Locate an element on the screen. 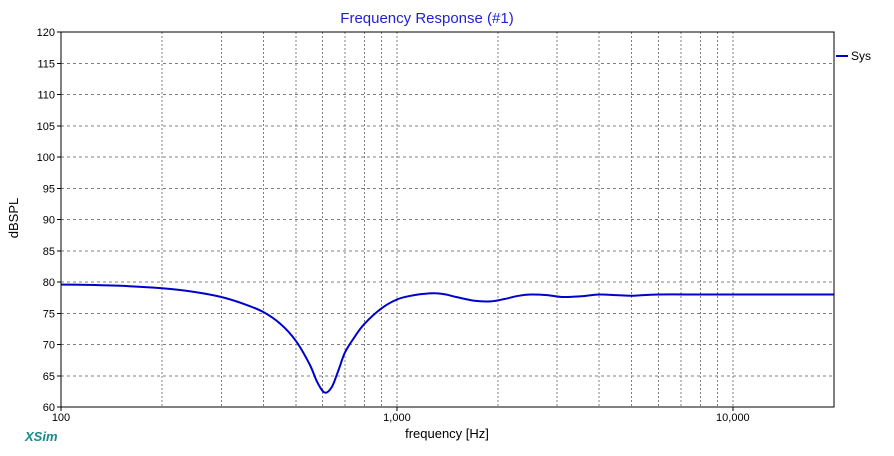  y-tick-label: 60 is located at coordinates (49, 408).